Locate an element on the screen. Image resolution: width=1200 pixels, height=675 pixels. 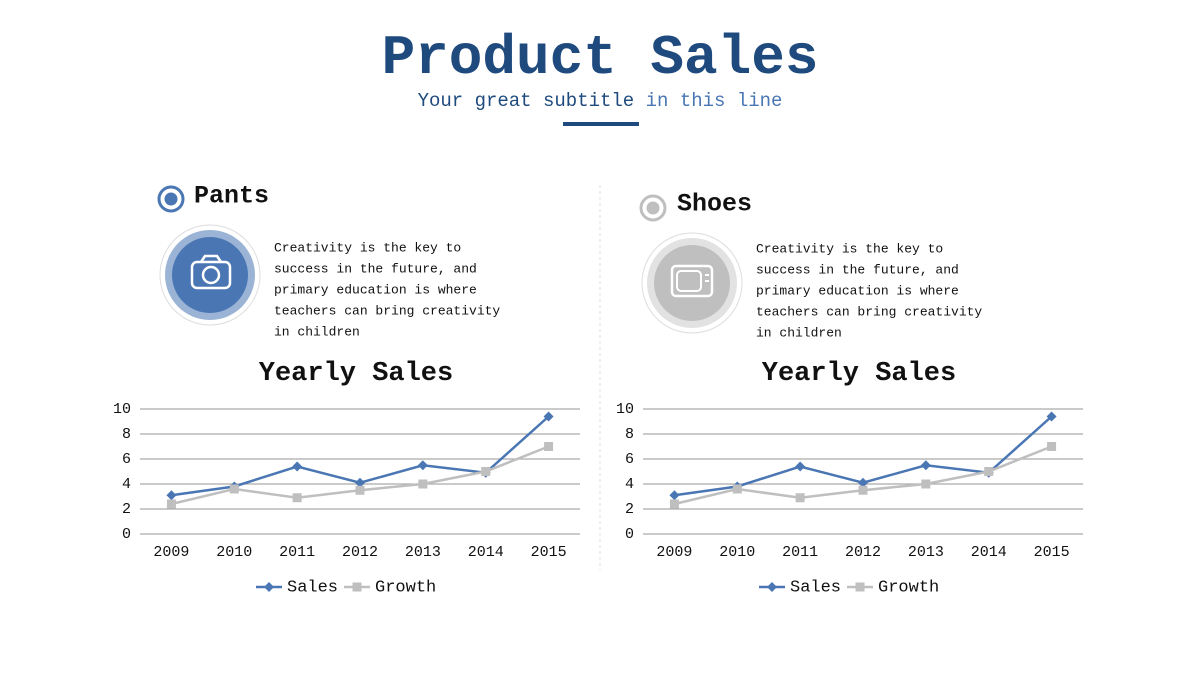
panel-heading: Pants is located at coordinates (231, 196).